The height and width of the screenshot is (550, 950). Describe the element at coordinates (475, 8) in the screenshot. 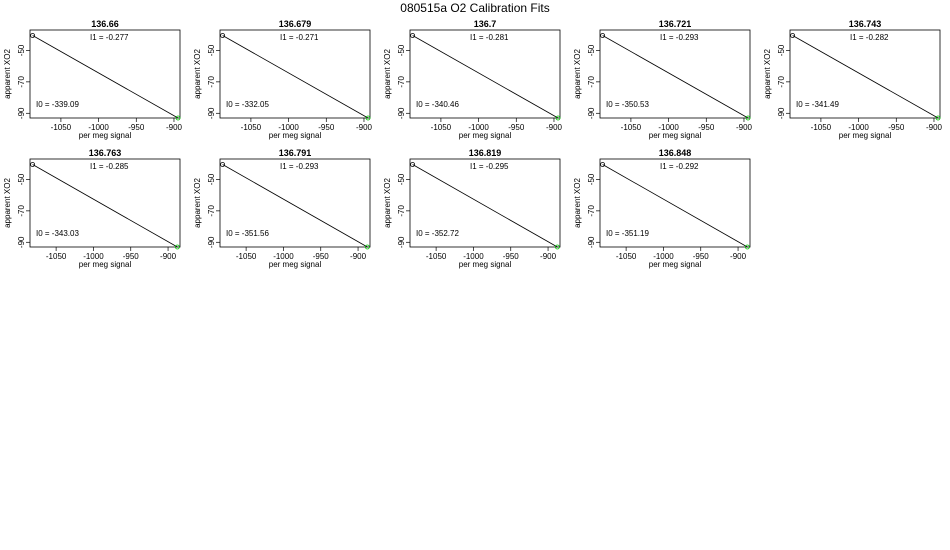

I see `page-title: 080515a O2 Calibration Fits` at that location.